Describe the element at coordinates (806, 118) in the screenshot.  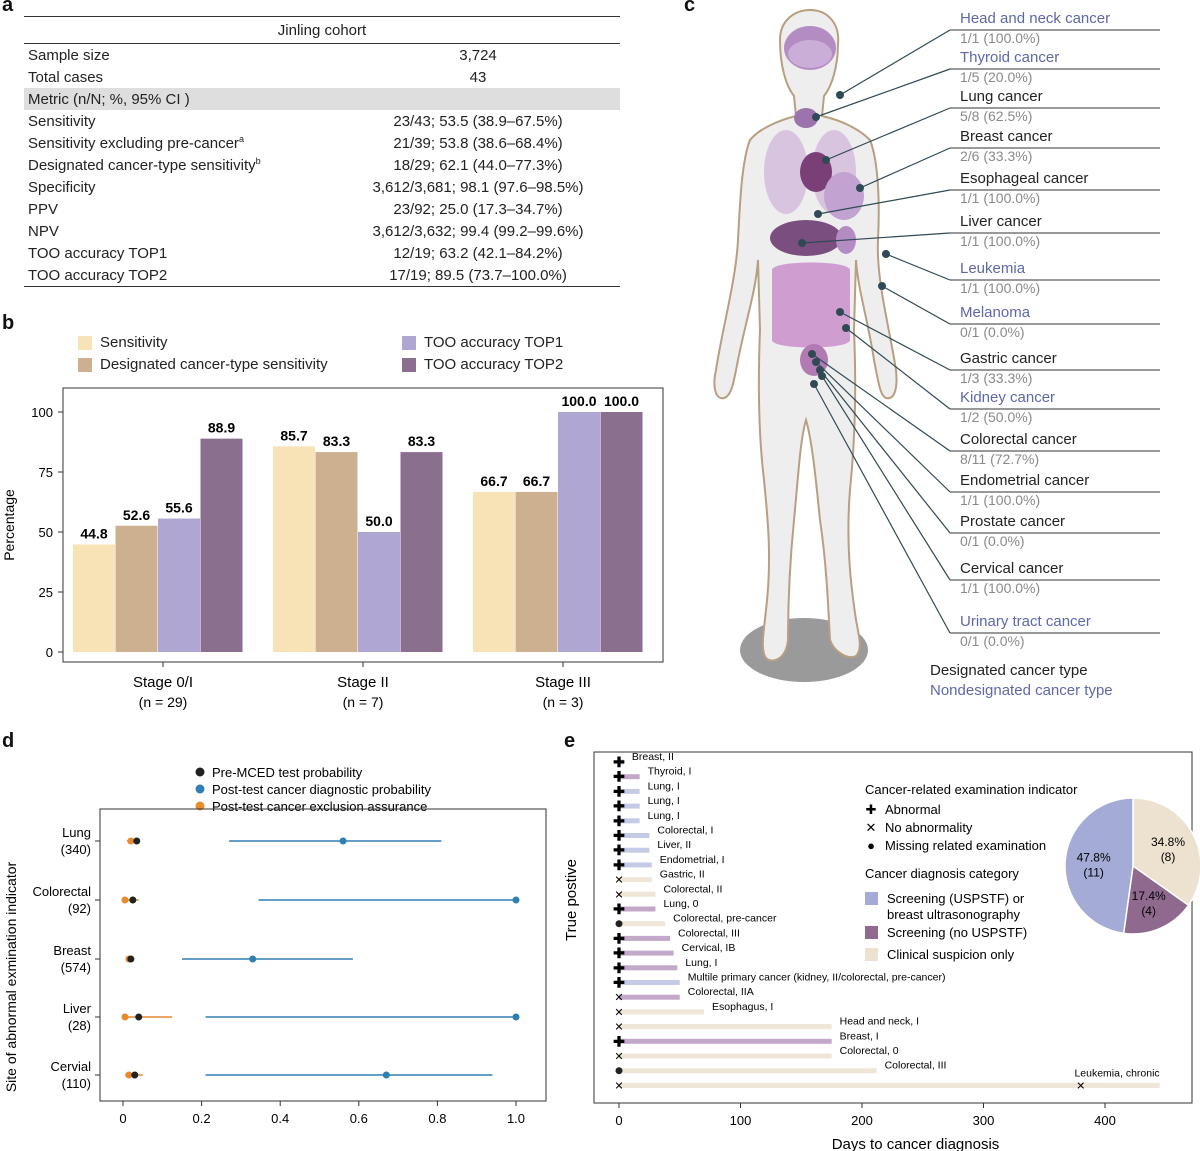
I see `thyroid` at that location.